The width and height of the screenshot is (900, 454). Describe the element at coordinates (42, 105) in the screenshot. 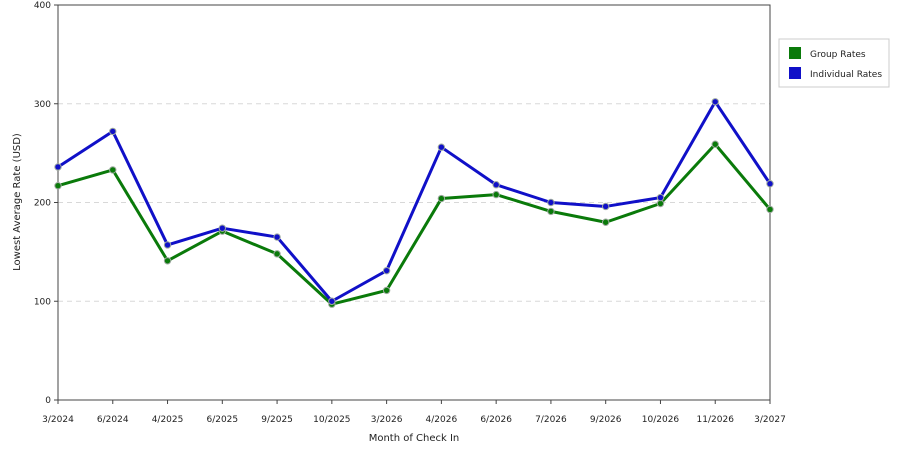

I see `y-tick-label: 300` at that location.